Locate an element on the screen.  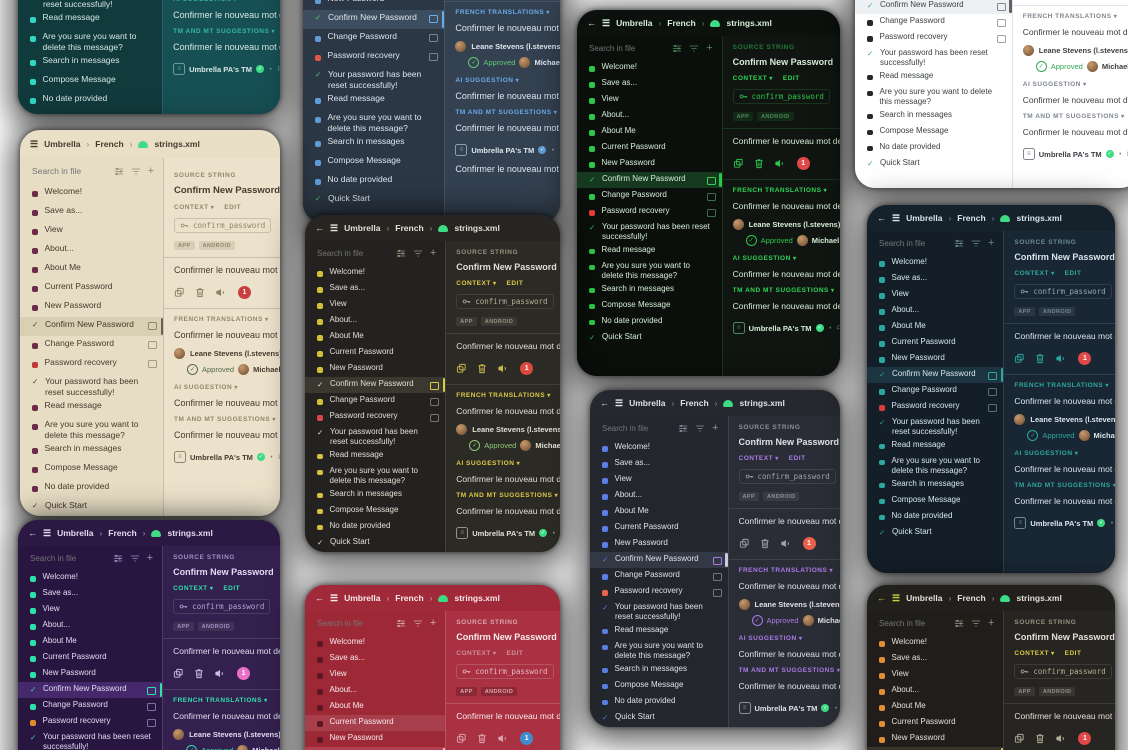
translations-section-toggle: FRENCH TRANSLATIONS is located at coordinates (790, 570).